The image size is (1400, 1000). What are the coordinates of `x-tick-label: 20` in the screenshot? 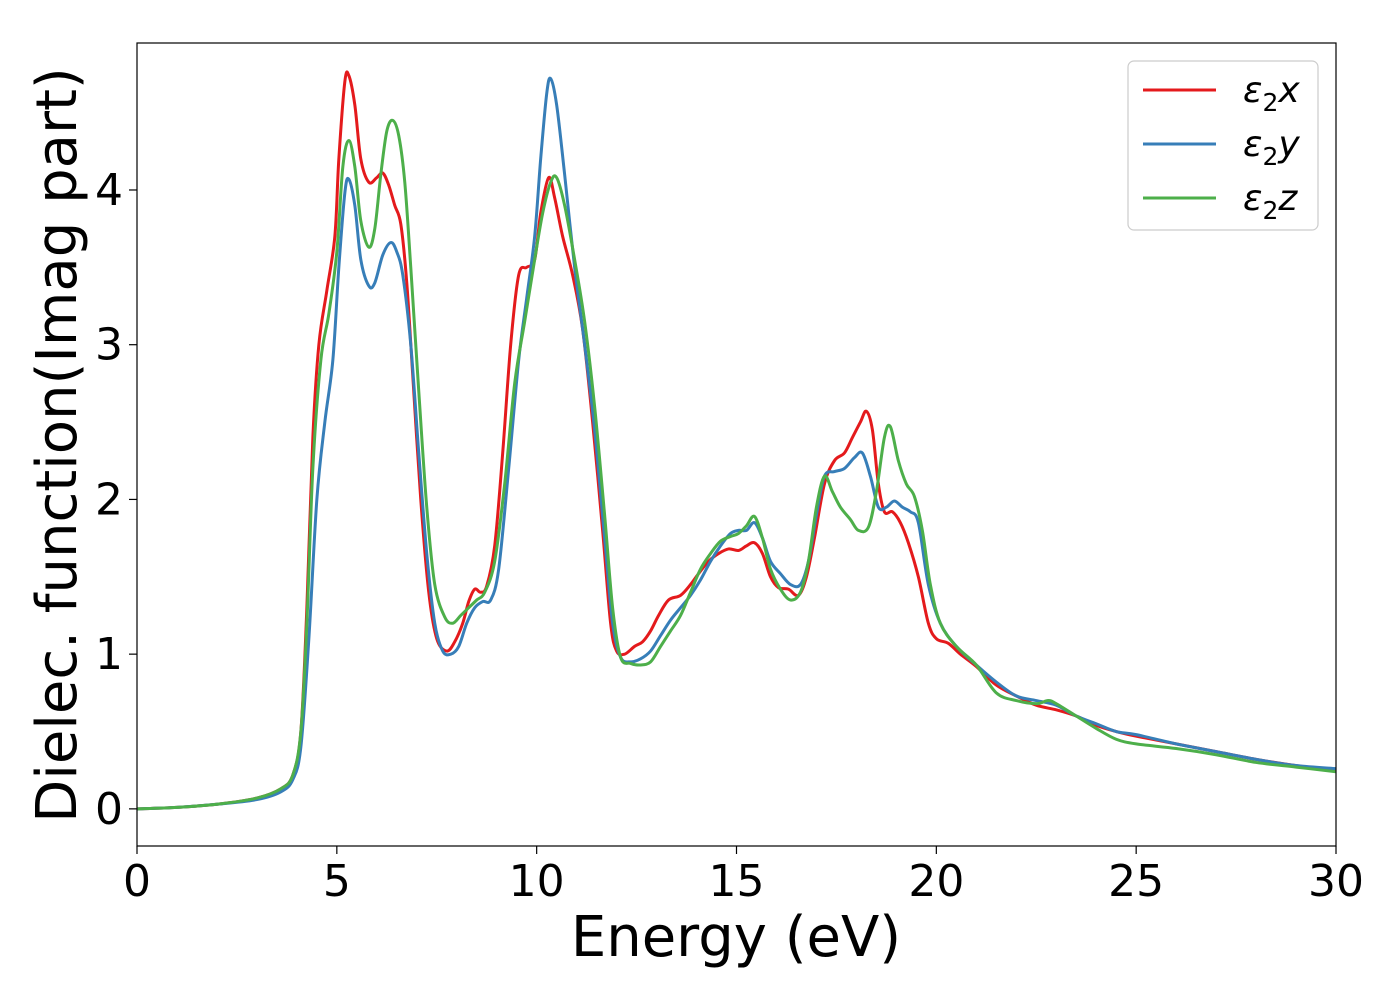 It's located at (936, 881).